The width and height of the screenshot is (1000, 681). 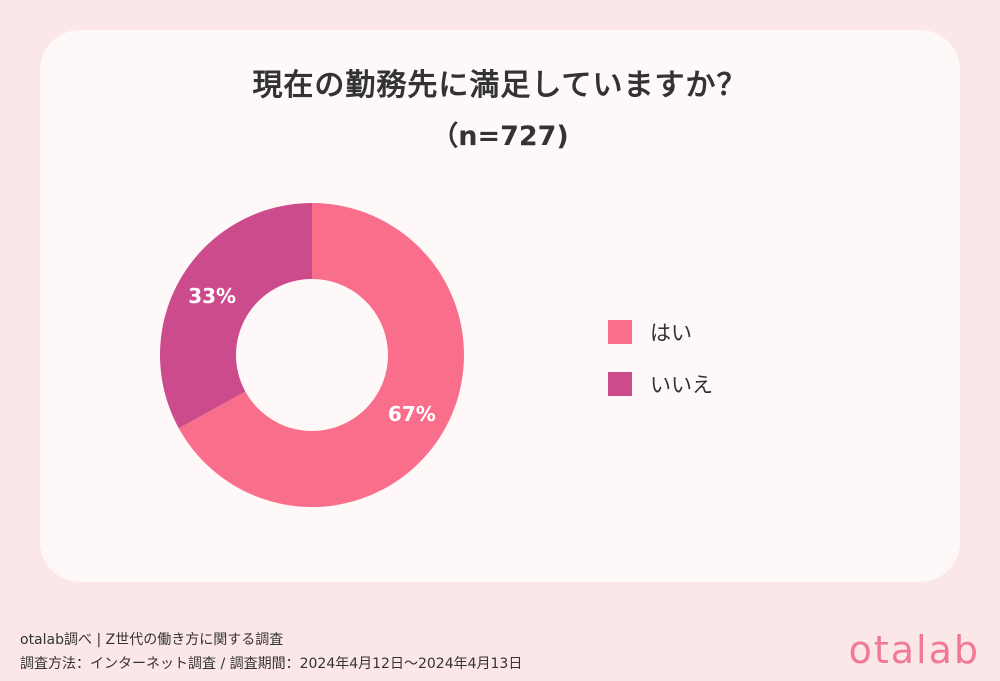 I want to click on legend-label-yes: はい, so click(x=671, y=333).